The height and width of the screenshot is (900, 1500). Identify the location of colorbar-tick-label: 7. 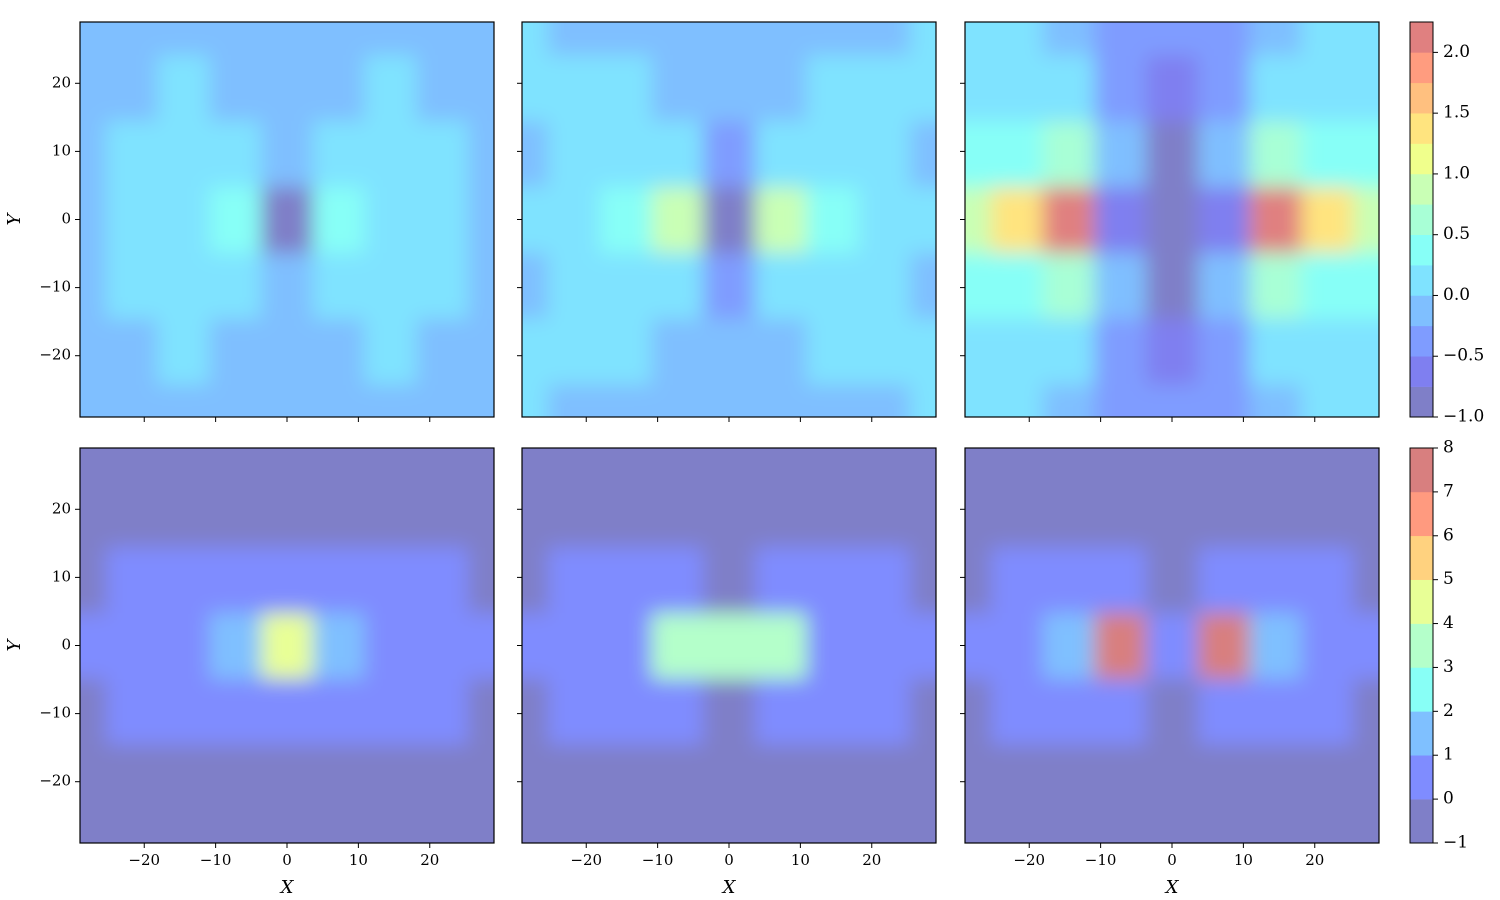
(1448, 491).